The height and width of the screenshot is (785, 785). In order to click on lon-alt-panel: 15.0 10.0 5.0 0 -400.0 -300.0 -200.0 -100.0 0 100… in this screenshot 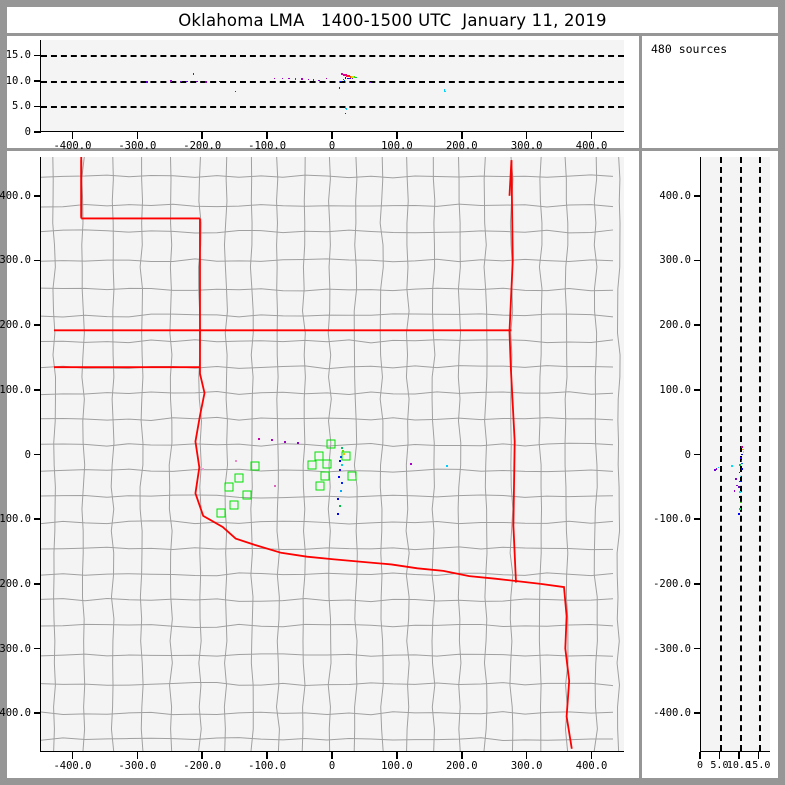, I will do `click(322, 94)`.